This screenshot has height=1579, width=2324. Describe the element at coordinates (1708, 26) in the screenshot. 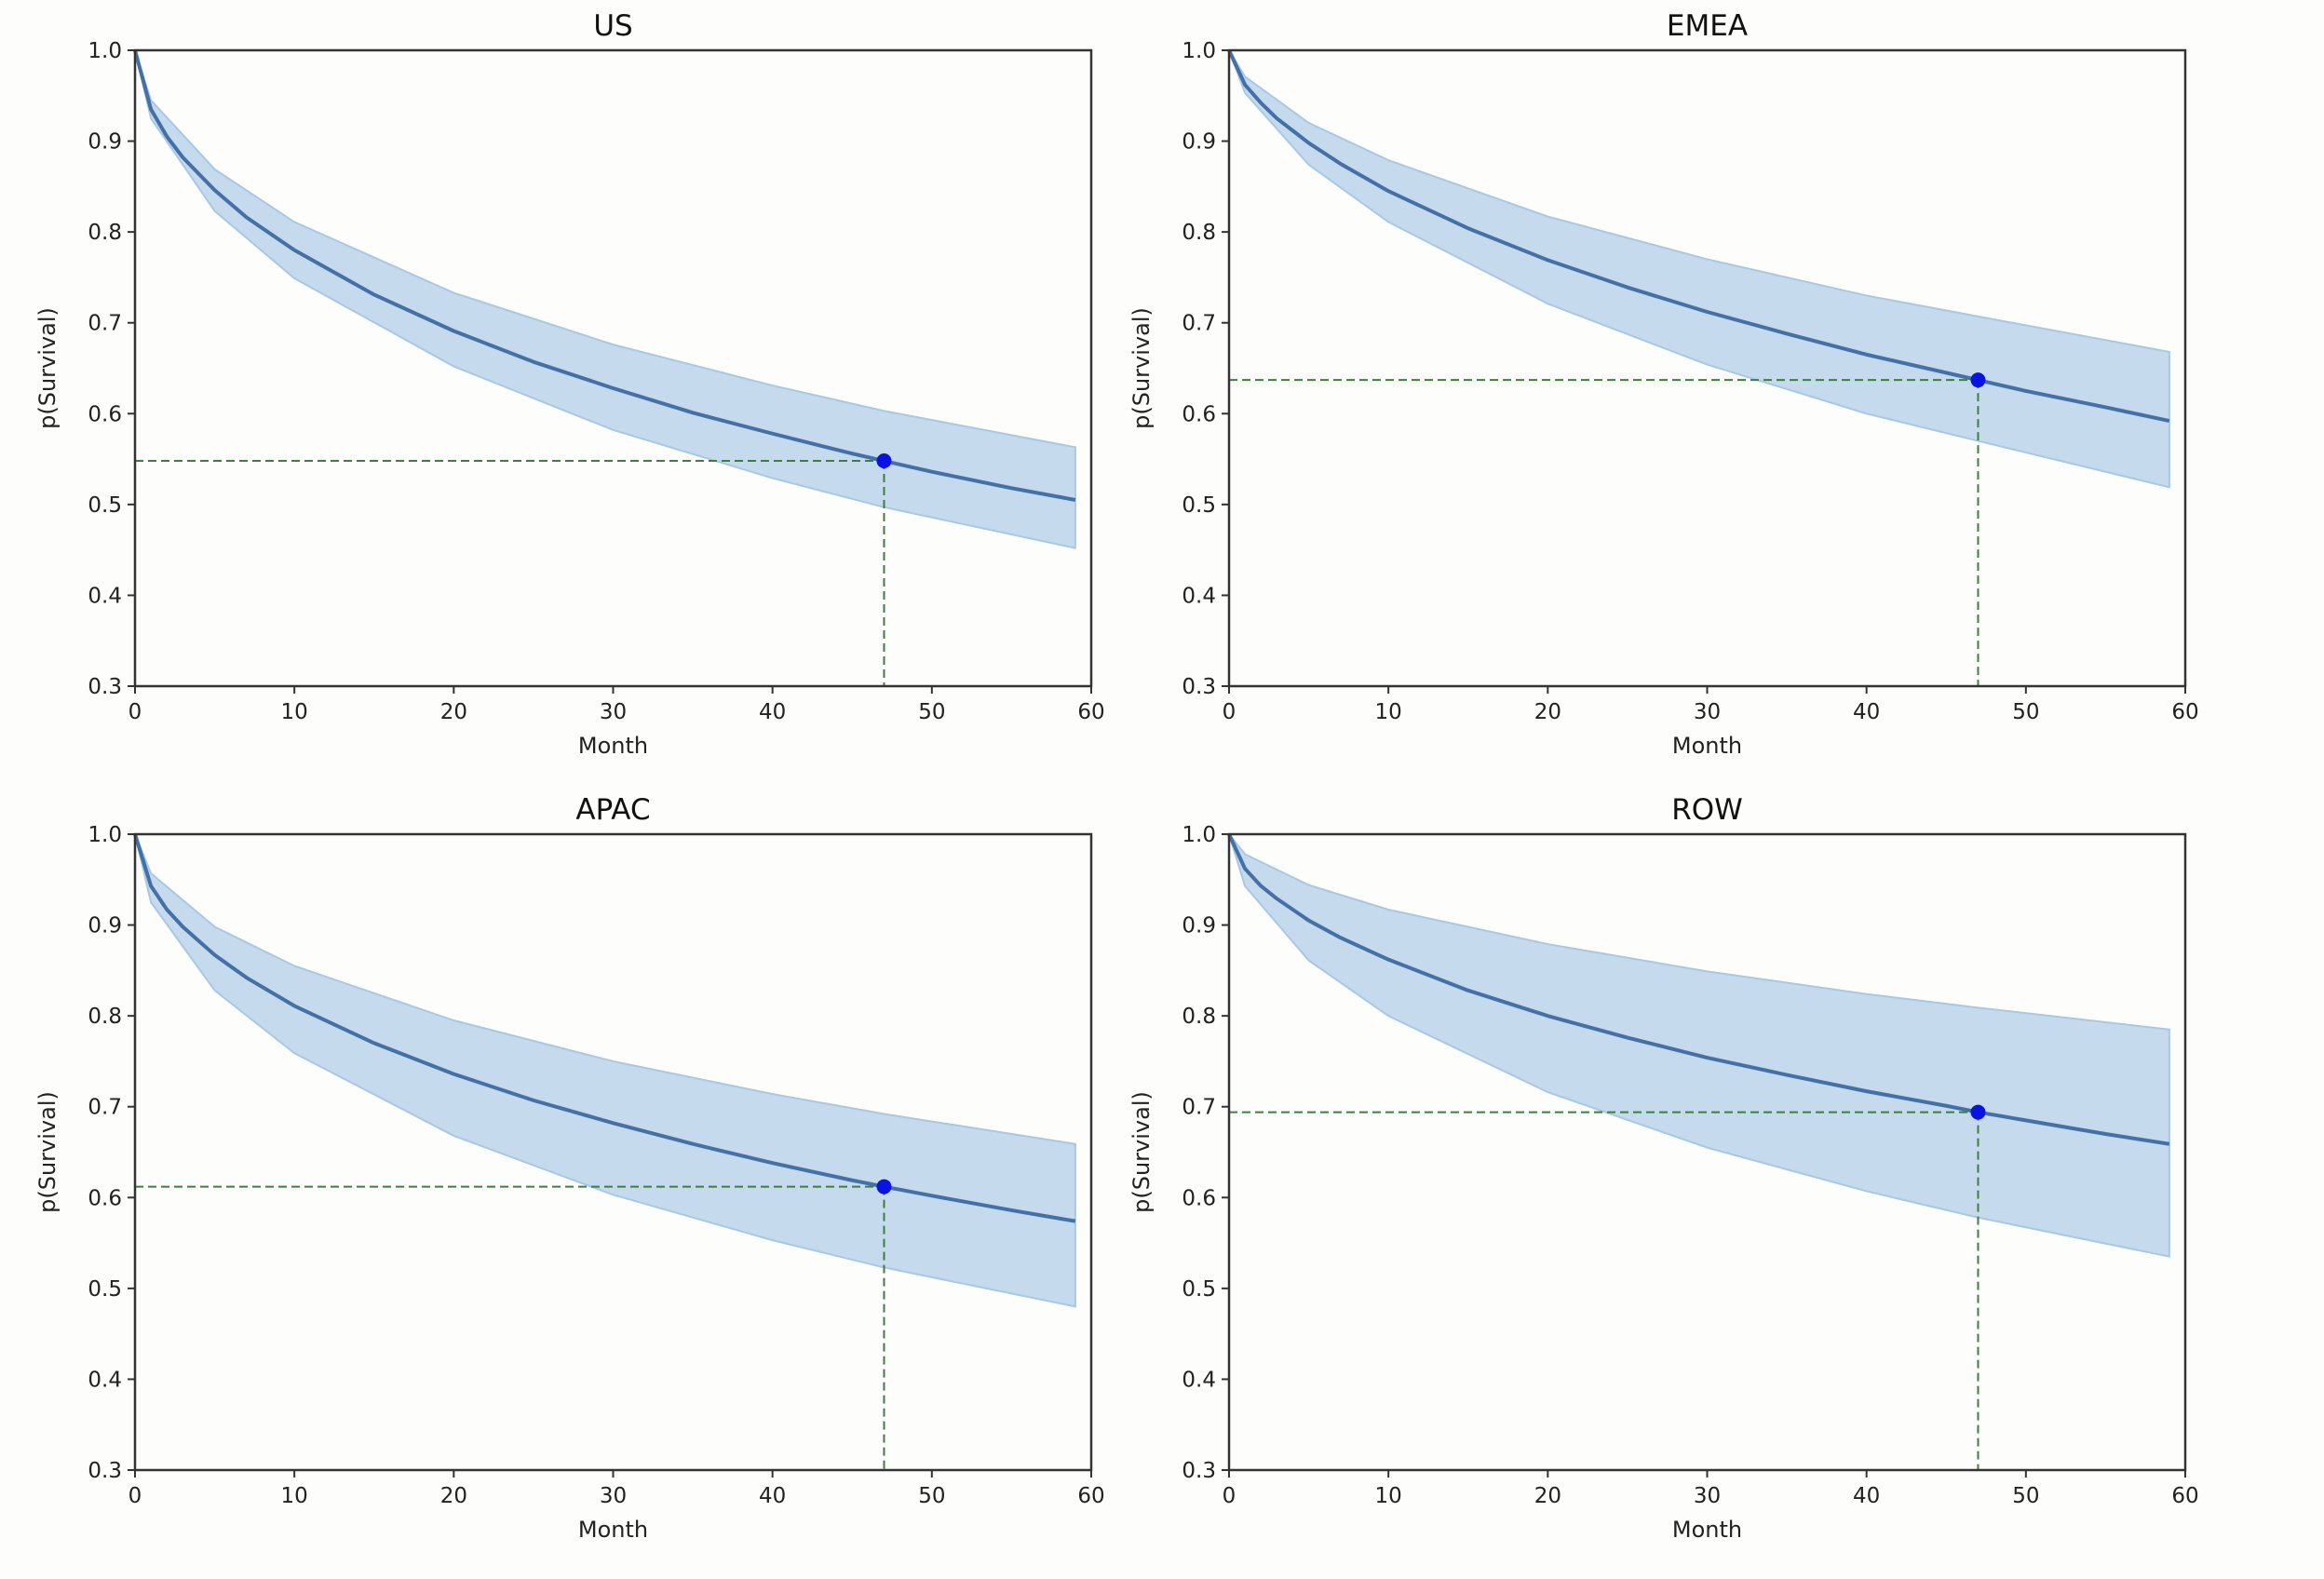

I see `subplot-title: EMEA` at that location.